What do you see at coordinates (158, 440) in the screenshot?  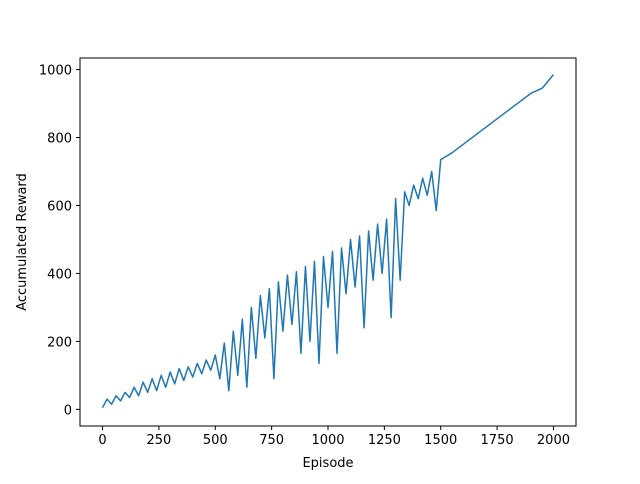 I see `x-tick-label: 250` at bounding box center [158, 440].